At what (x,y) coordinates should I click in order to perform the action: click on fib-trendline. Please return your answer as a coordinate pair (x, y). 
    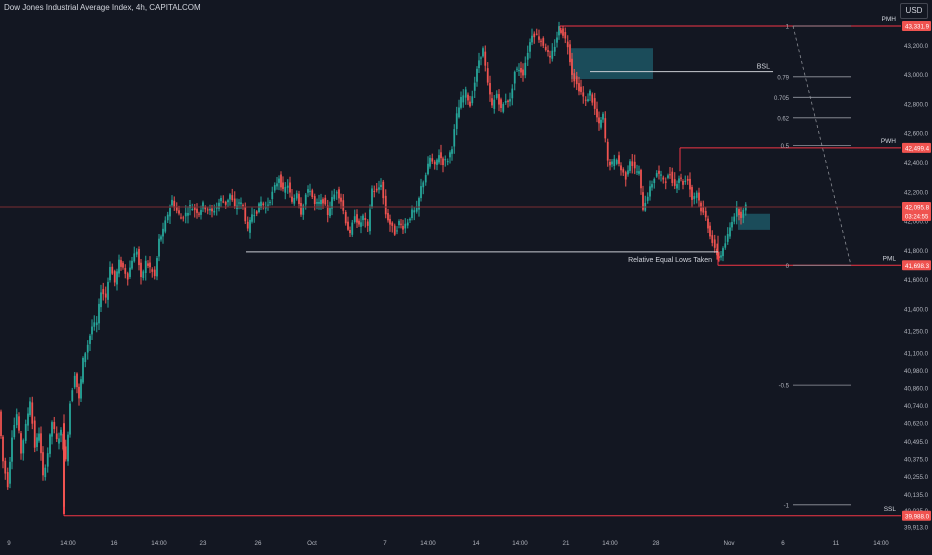
    Looking at the image, I should click on (822, 145).